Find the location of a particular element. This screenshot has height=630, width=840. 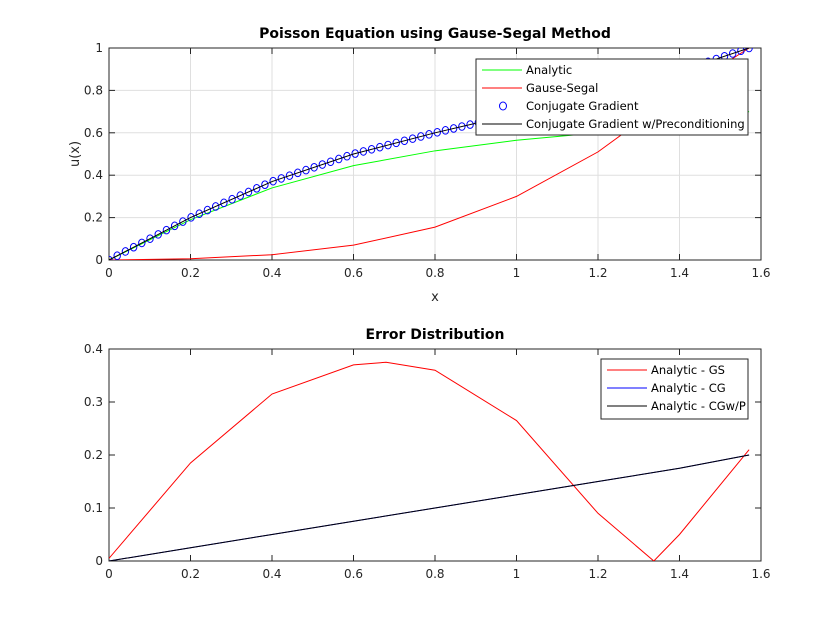

legend-entry-label: Conjugate Gradient is located at coordinates (582, 106).